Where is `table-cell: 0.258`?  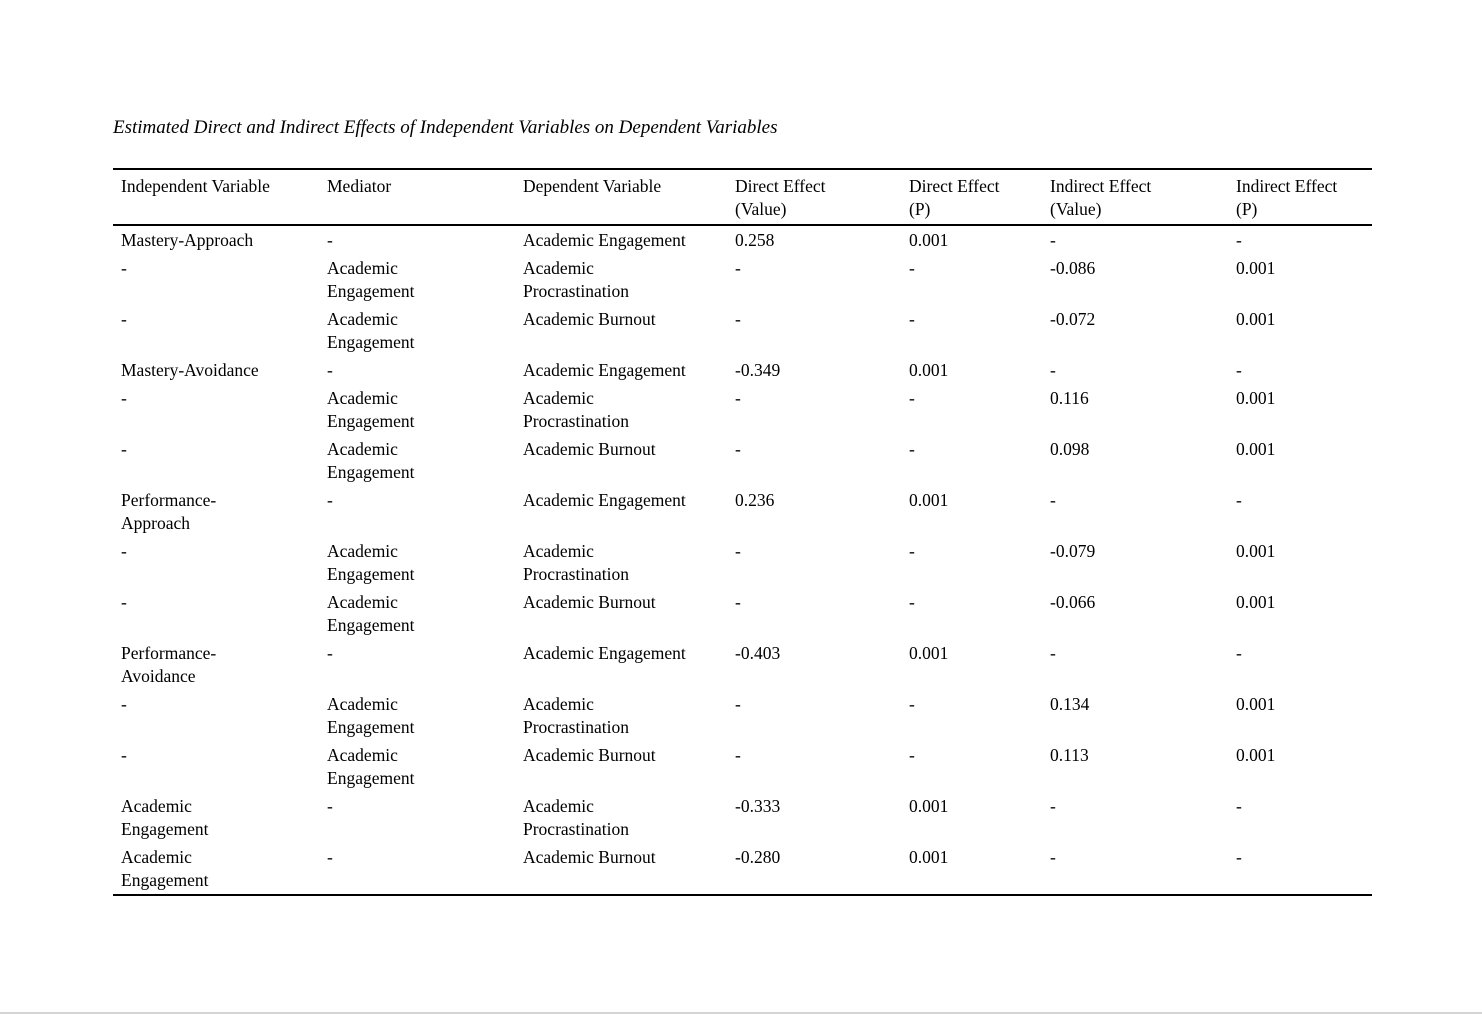 table-cell: 0.258 is located at coordinates (755, 240).